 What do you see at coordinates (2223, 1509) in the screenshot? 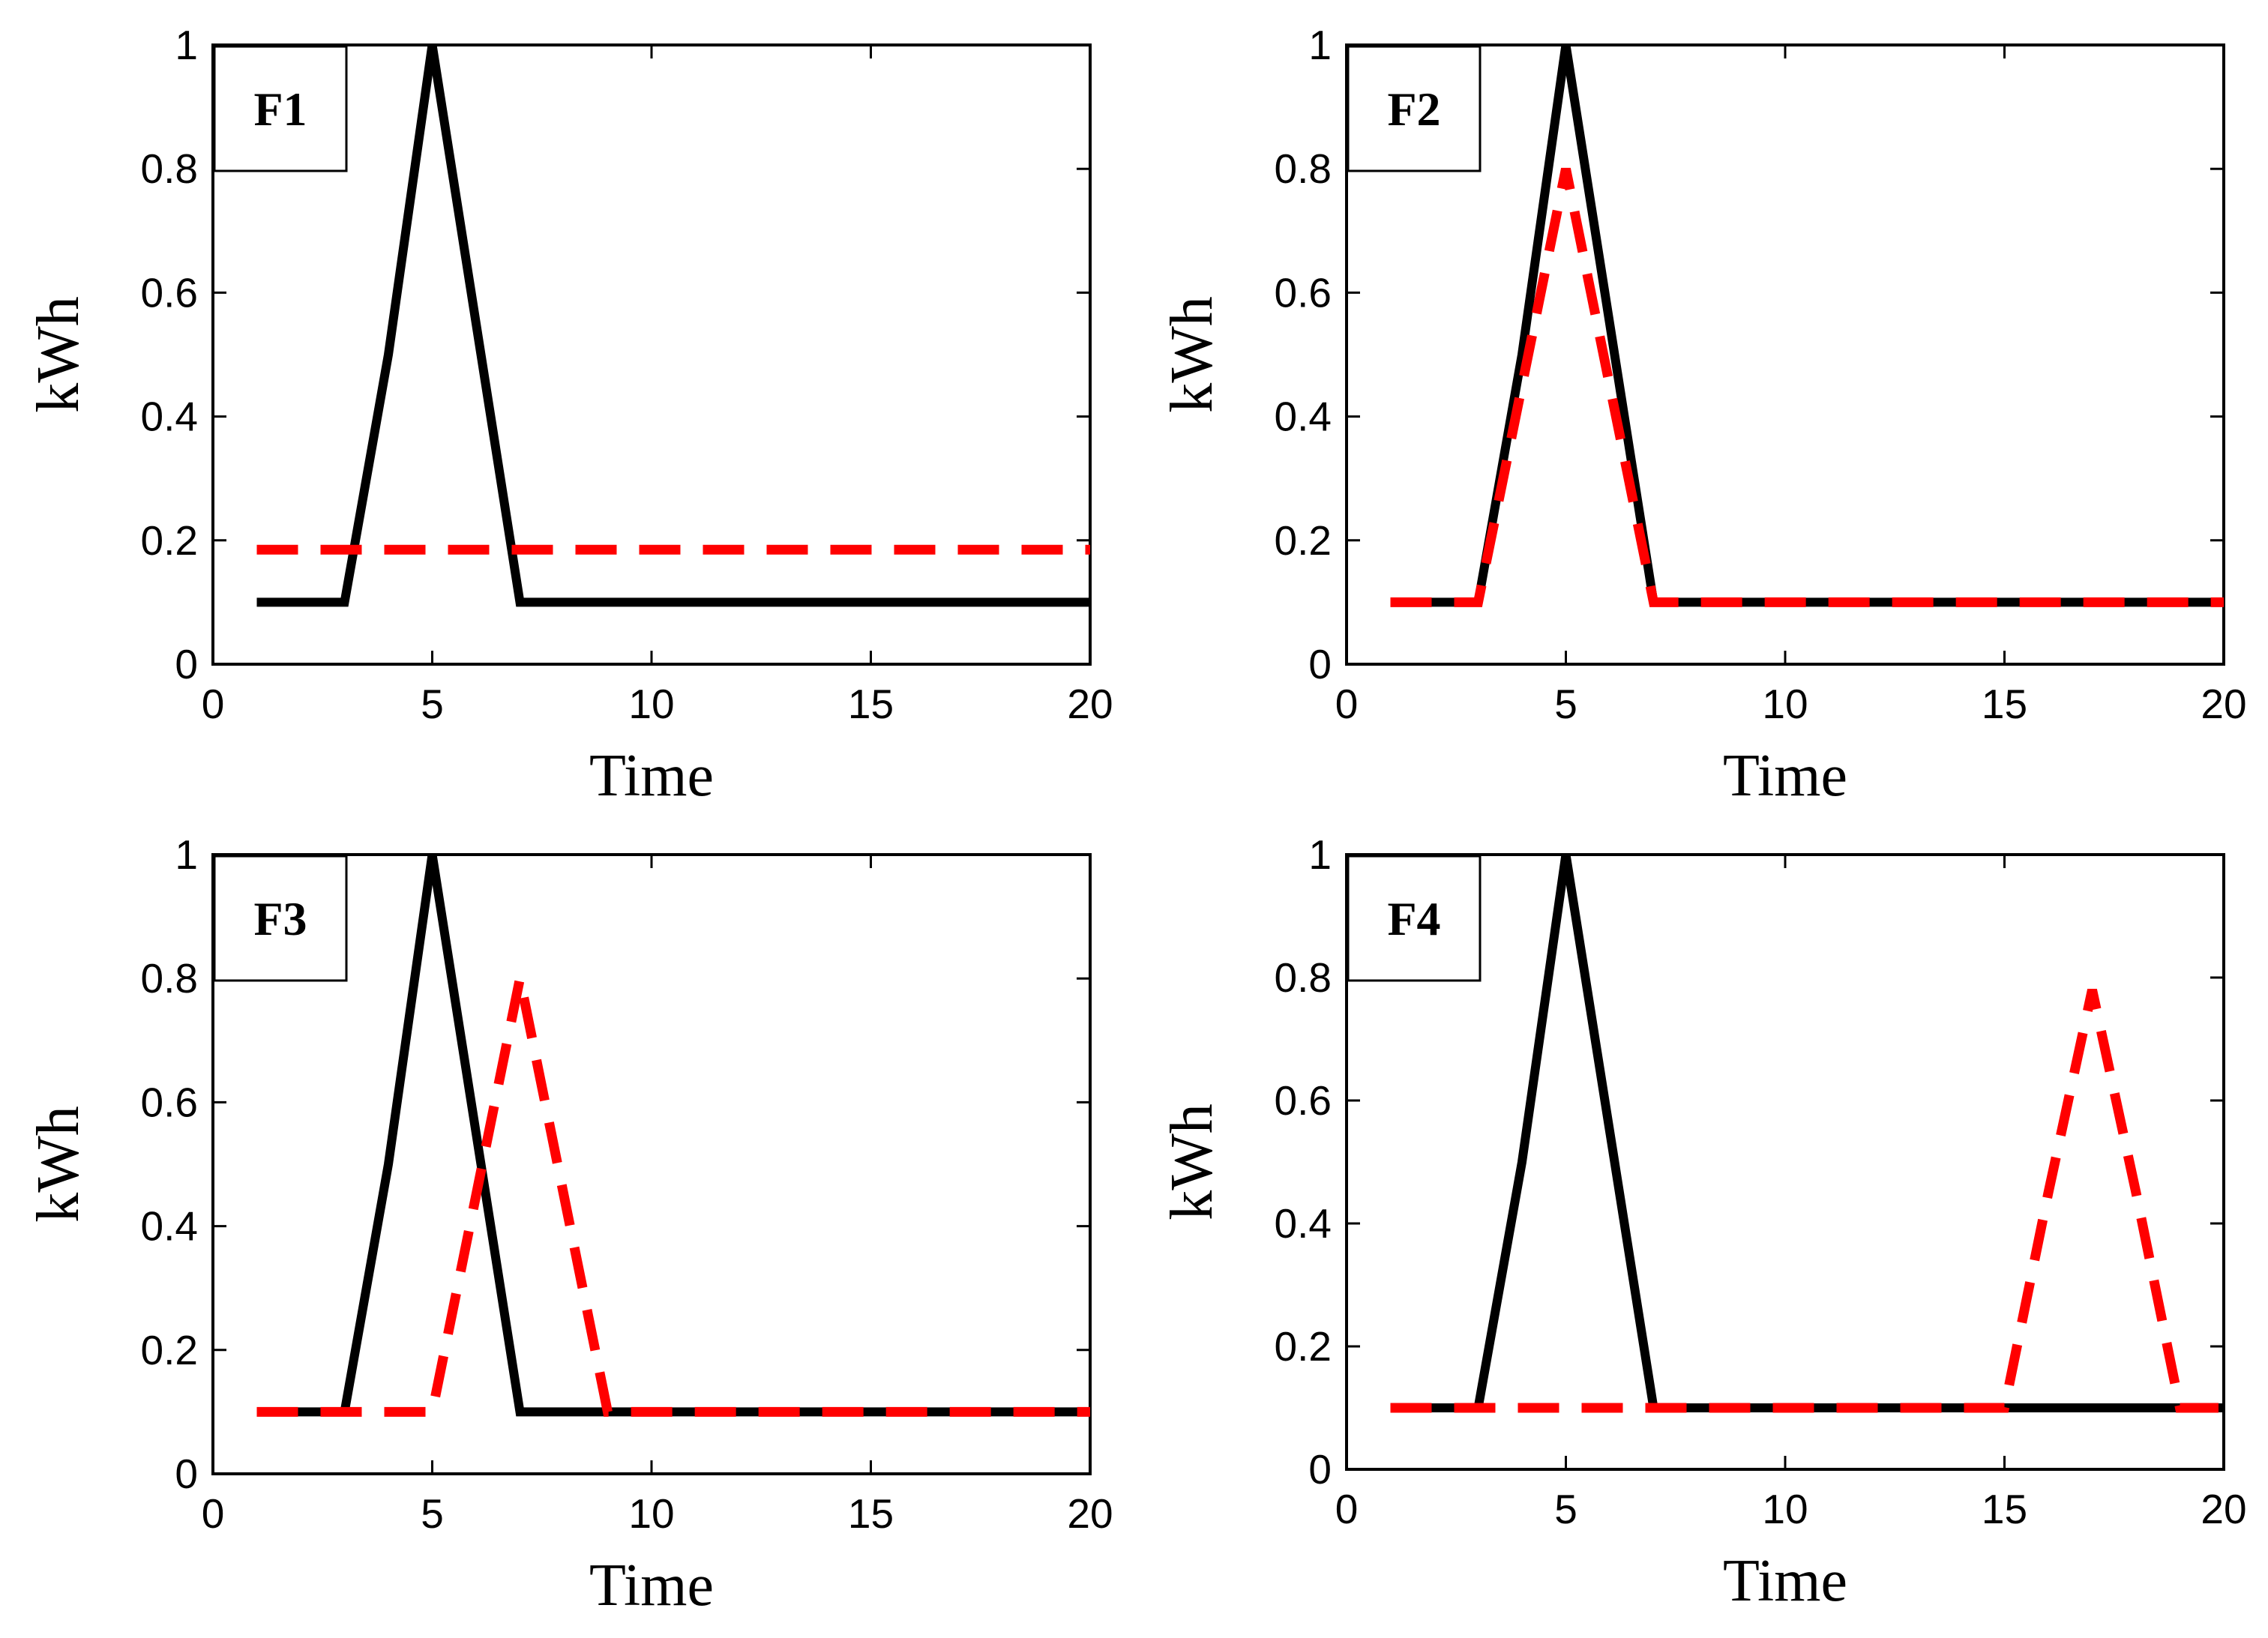
I see `panel-4-x-tick-label: 20` at bounding box center [2223, 1509].